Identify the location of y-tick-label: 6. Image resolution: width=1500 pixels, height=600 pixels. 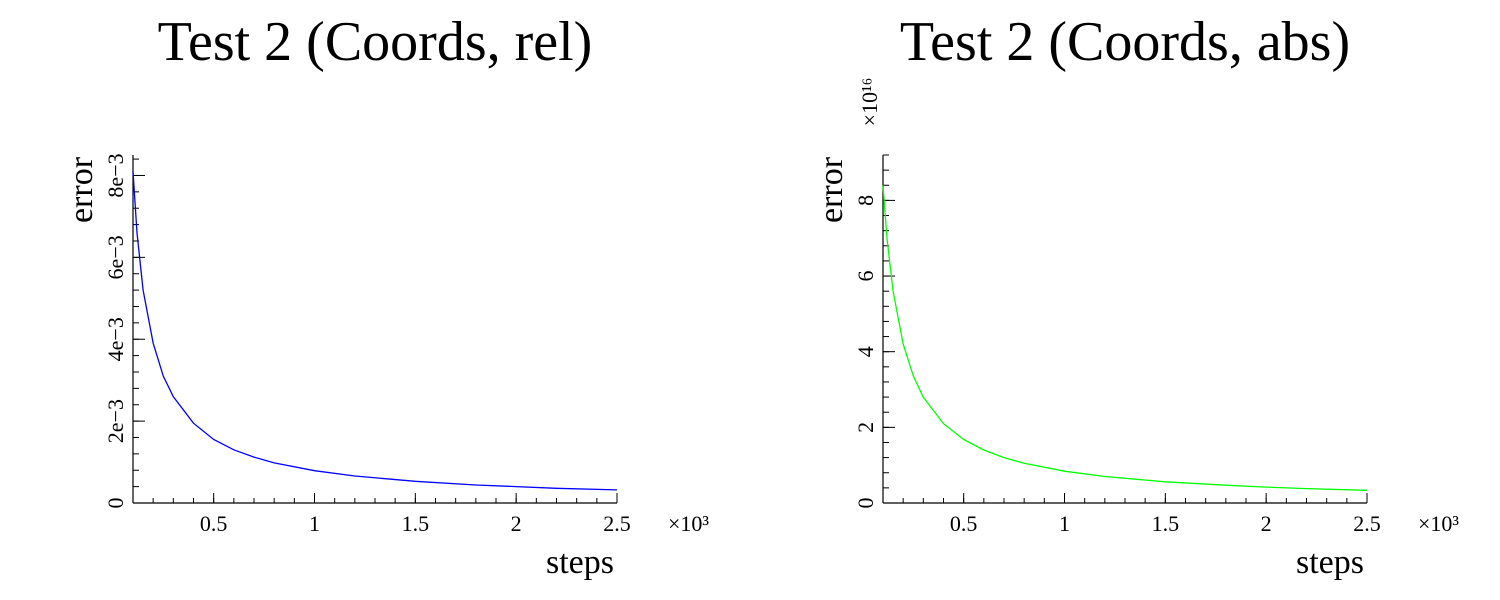
(865, 276).